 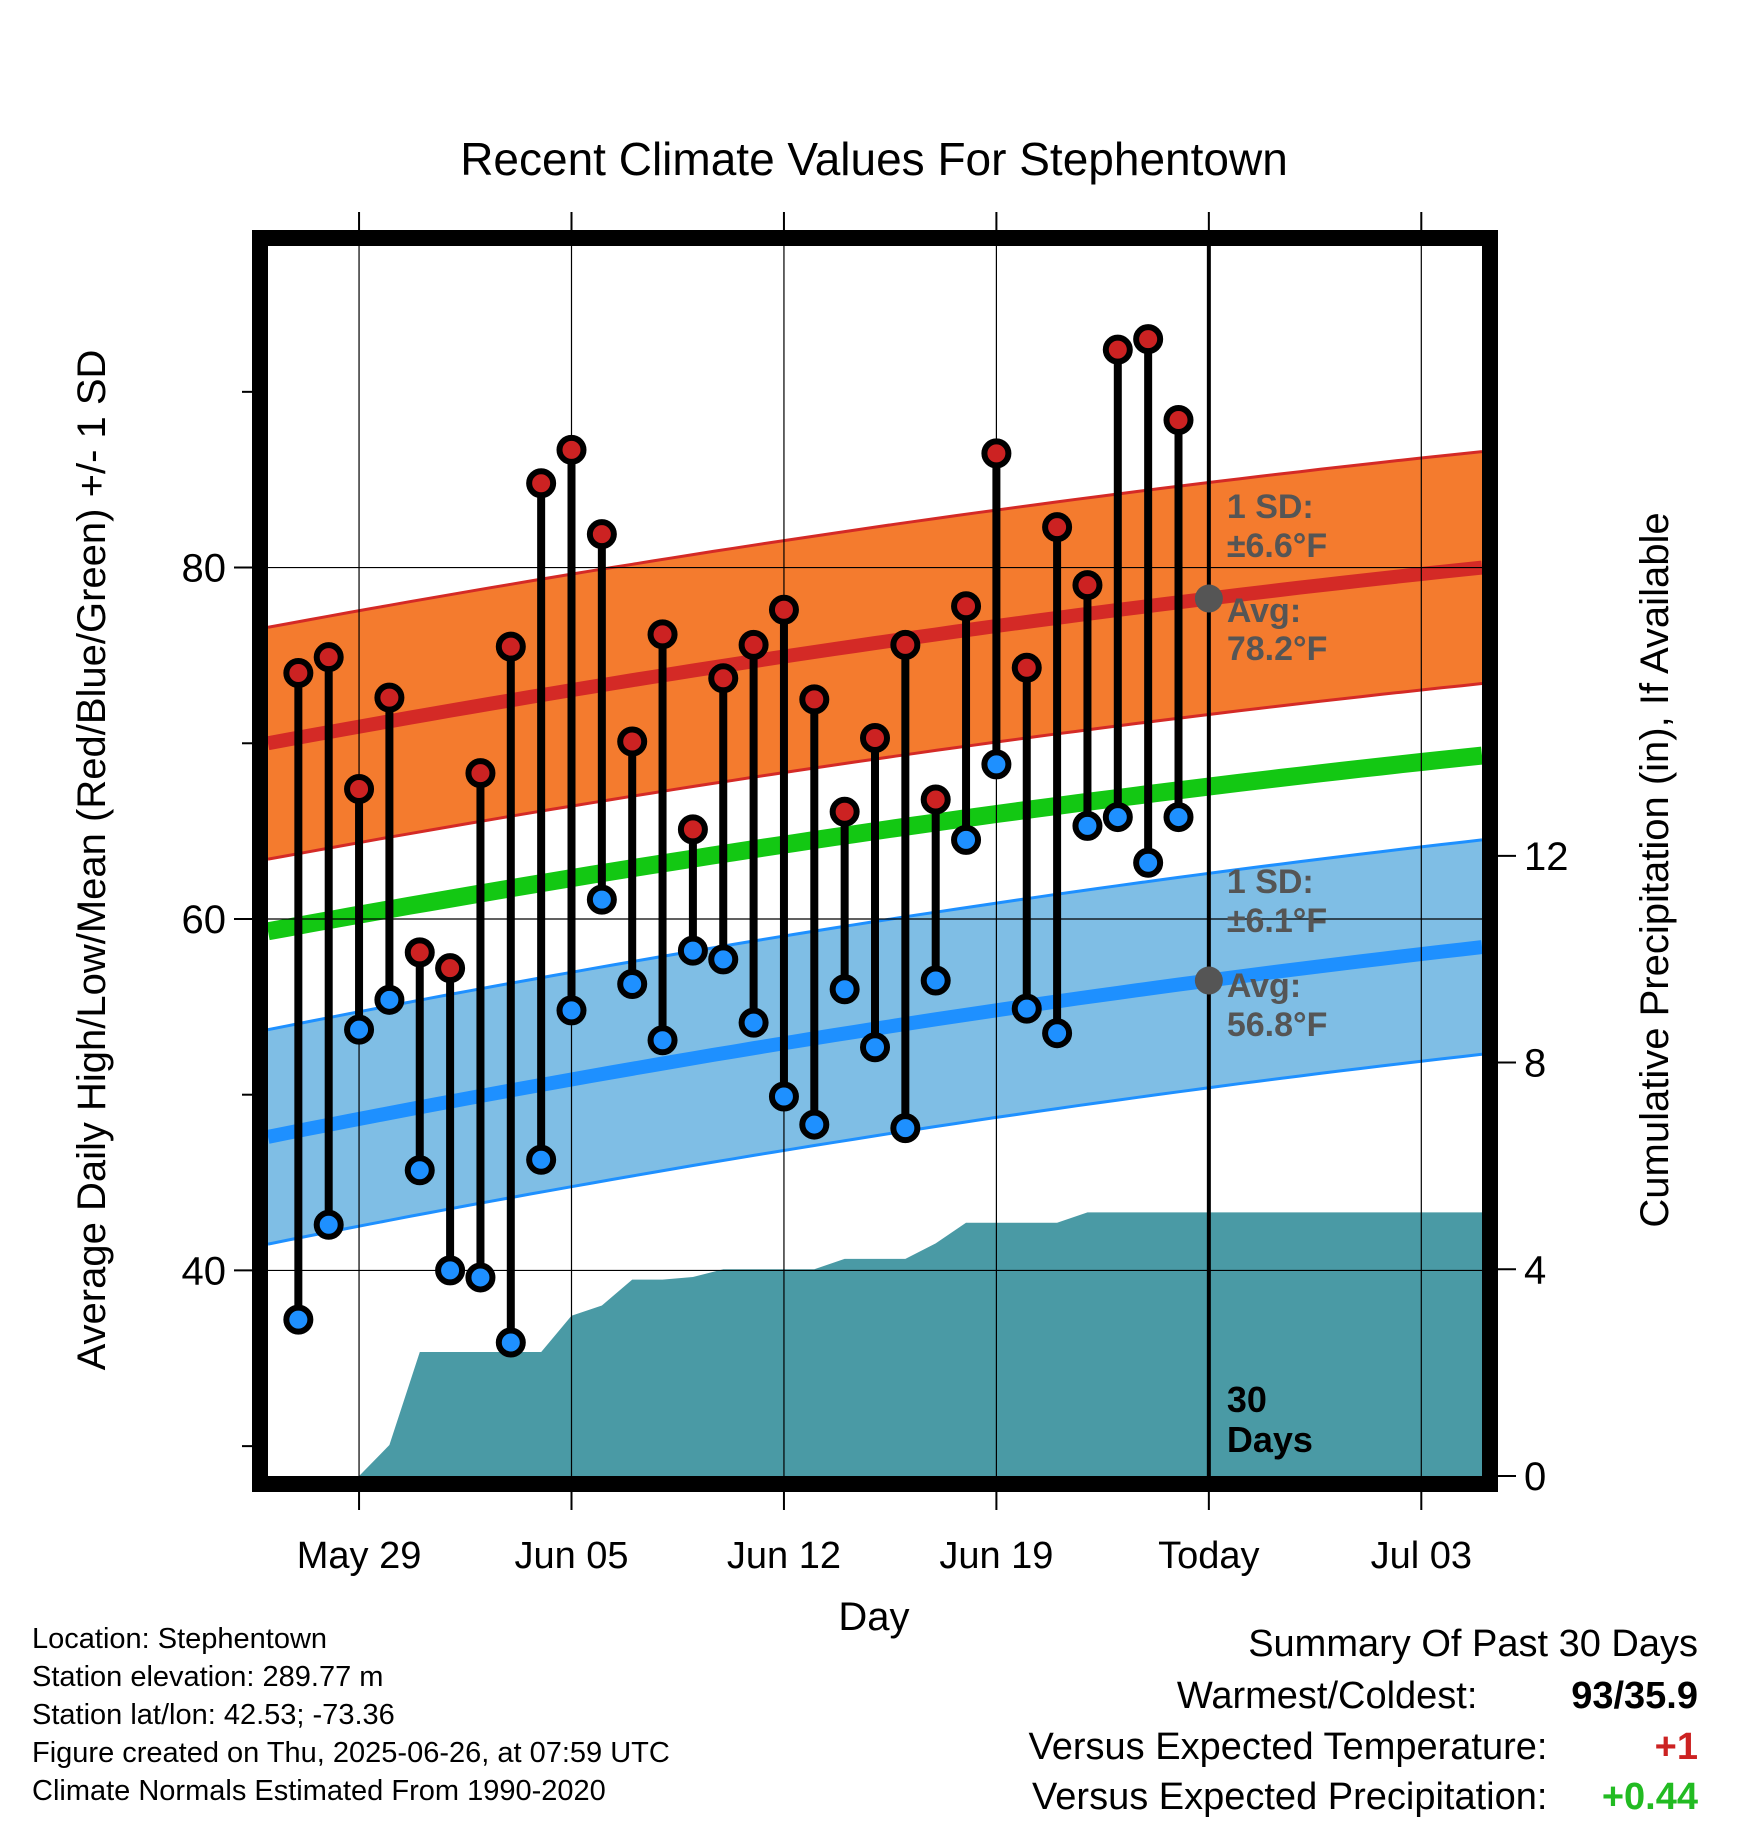 I want to click on high-sd-label: 1 SD:, so click(x=1270, y=507).